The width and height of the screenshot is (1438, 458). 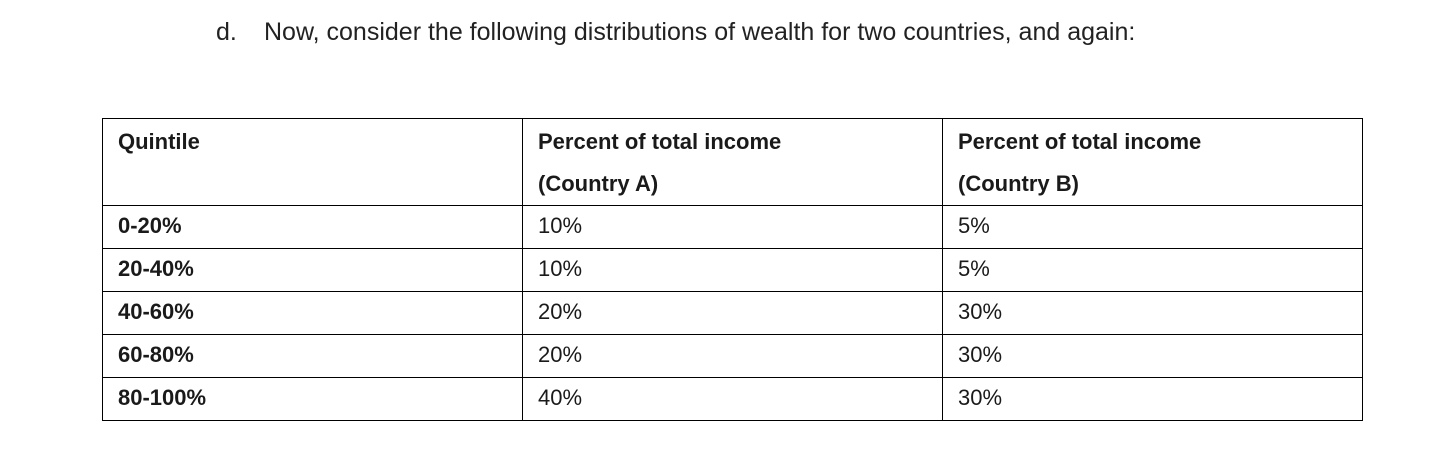 I want to click on header-quintile-label: Quintile, so click(x=159, y=141).